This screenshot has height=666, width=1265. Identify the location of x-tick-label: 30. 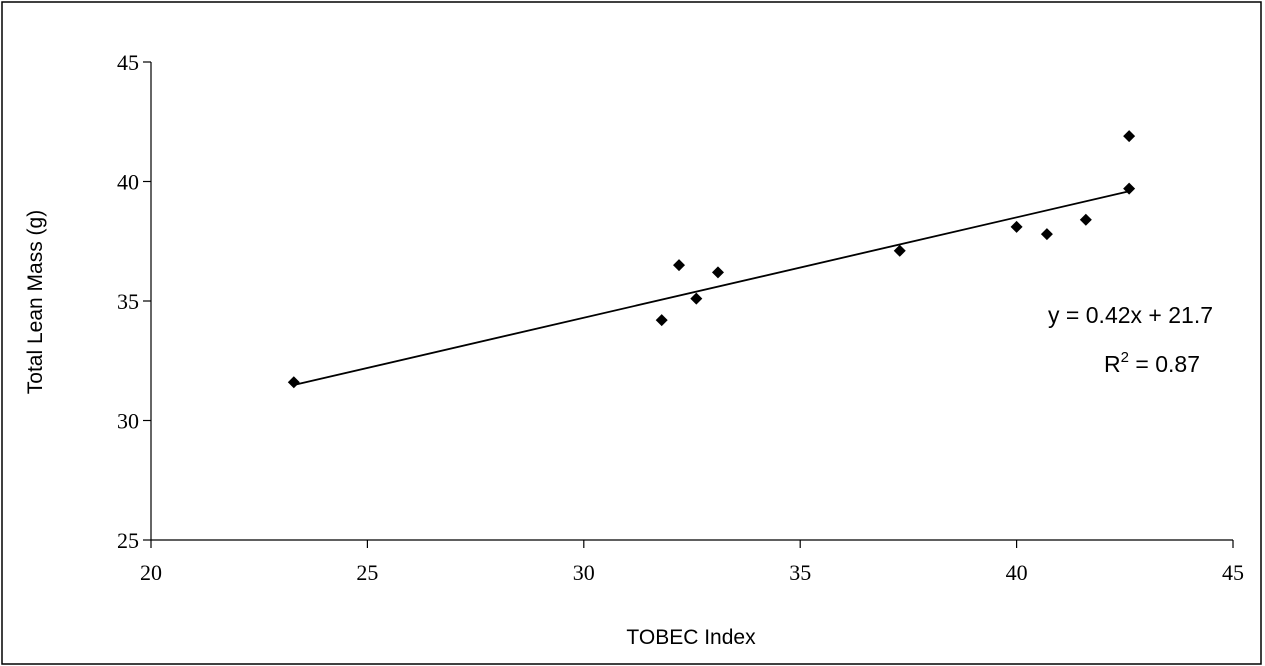
(584, 572).